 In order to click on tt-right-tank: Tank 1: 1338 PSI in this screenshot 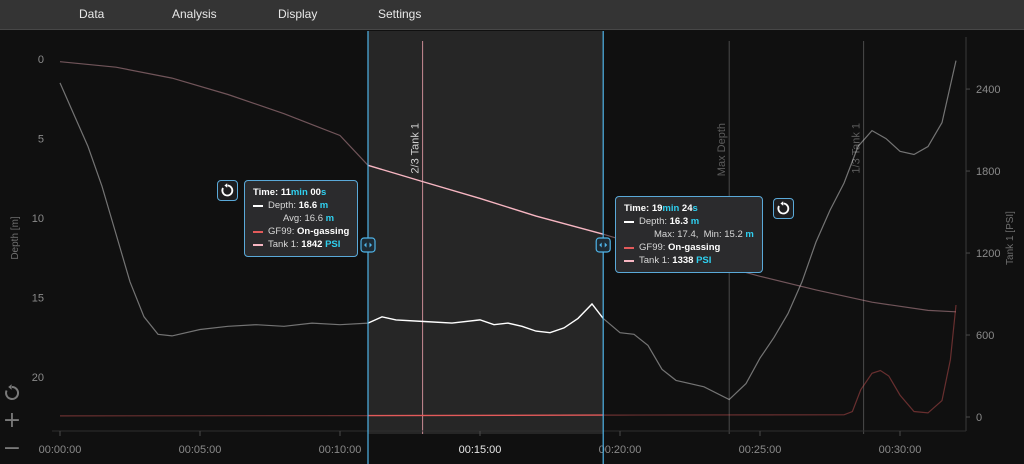, I will do `click(689, 260)`.